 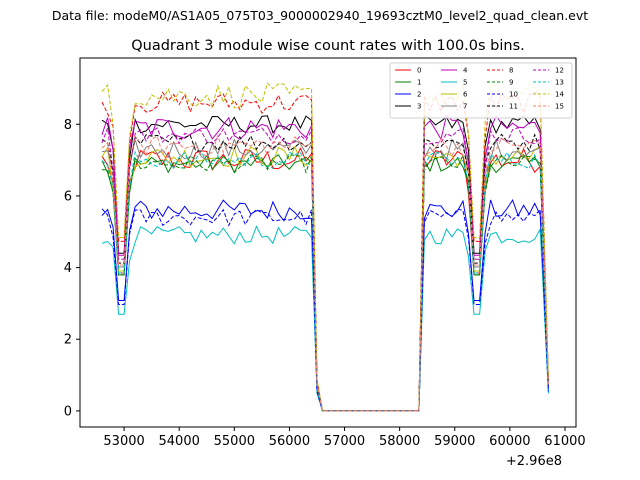 What do you see at coordinates (454, 441) in the screenshot?
I see `x-tick-label: 59000` at bounding box center [454, 441].